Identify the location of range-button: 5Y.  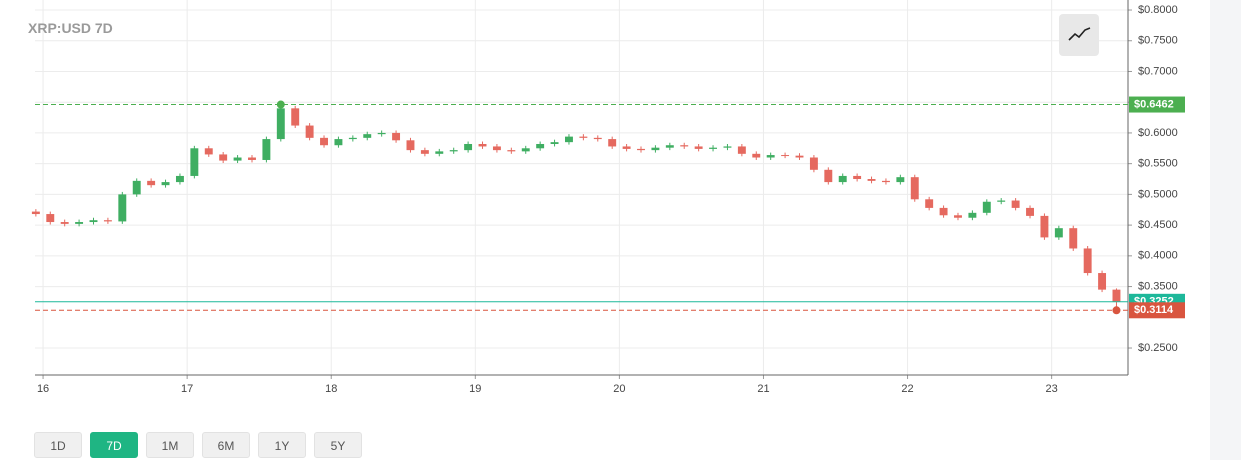
(338, 445).